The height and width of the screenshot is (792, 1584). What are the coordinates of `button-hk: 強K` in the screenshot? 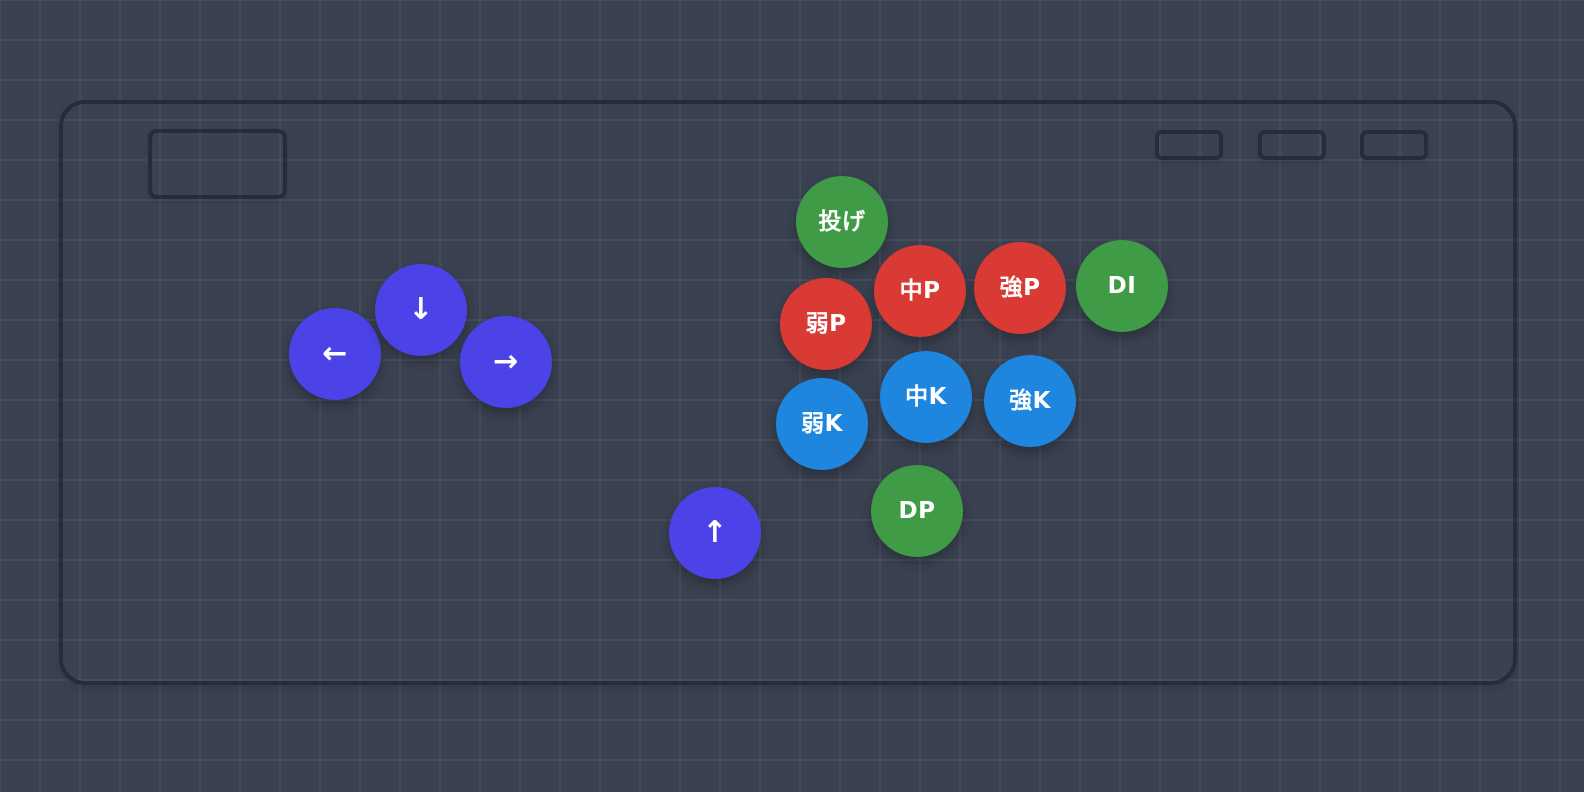 It's located at (1030, 401).